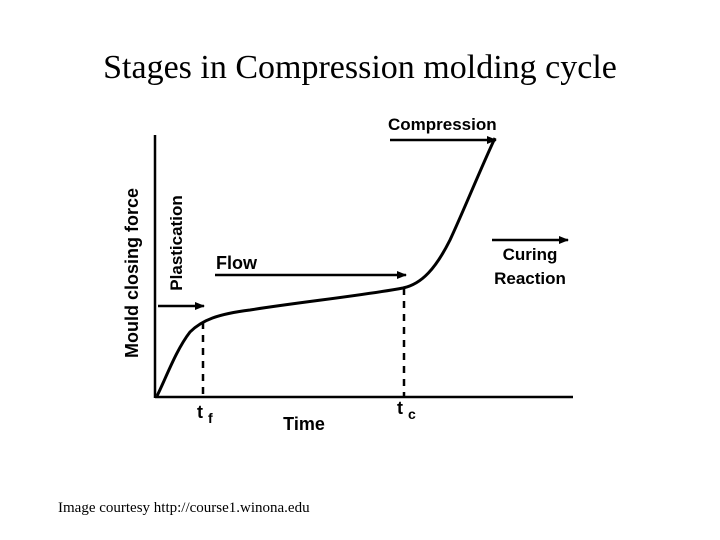  What do you see at coordinates (200, 412) in the screenshot?
I see `tf-label-main: t` at bounding box center [200, 412].